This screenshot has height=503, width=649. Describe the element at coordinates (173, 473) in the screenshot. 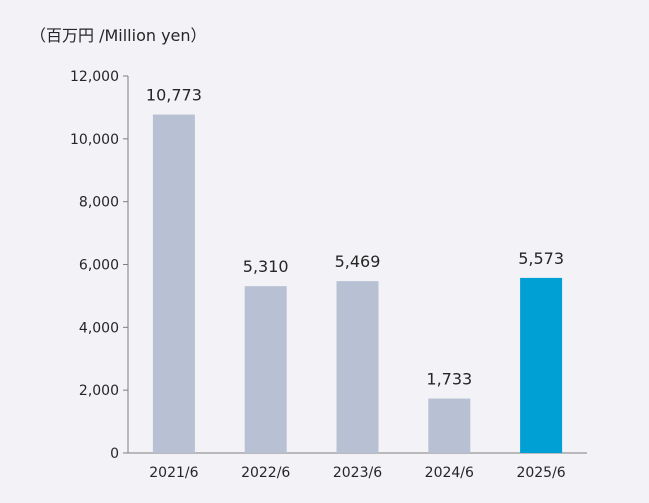

I see `x-category-label: 2021/6` at that location.